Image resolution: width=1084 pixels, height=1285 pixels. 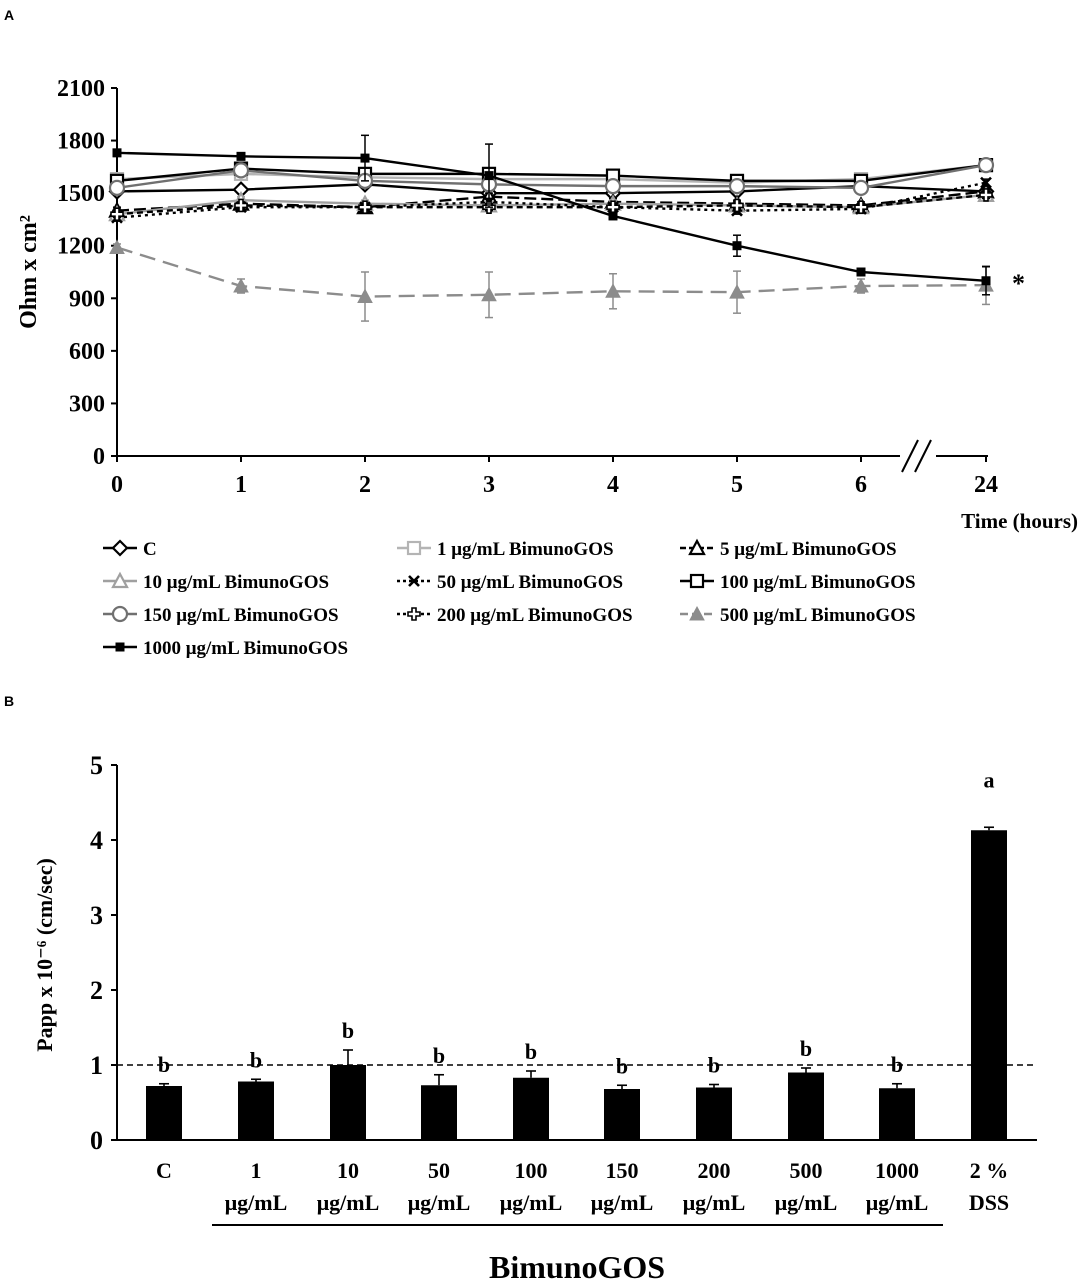 What do you see at coordinates (535, 615) in the screenshot?
I see `legend-label: 200 μg/mL BimunoGOS` at bounding box center [535, 615].